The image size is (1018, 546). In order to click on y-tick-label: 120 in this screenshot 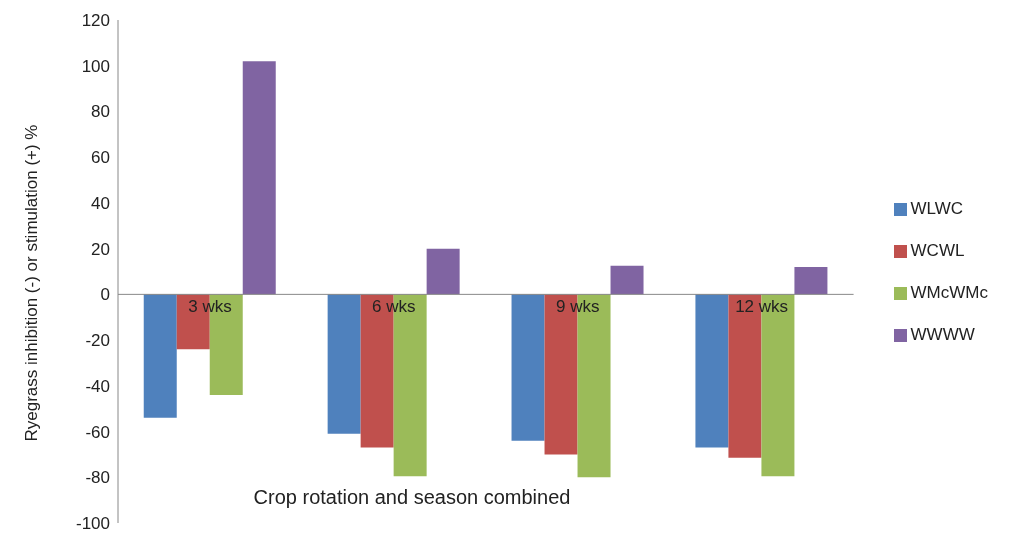, I will do `click(95, 21)`.